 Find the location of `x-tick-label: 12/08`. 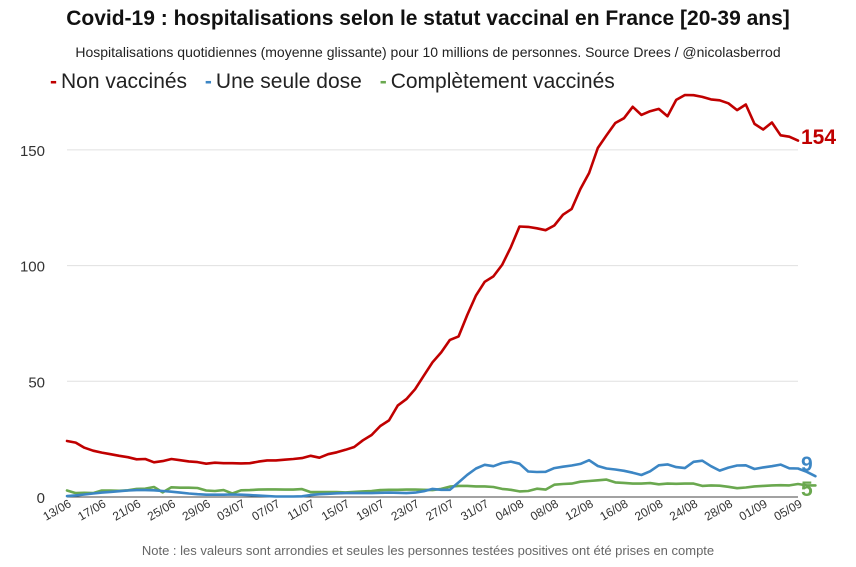

x-tick-label: 12/08 is located at coordinates (579, 509).